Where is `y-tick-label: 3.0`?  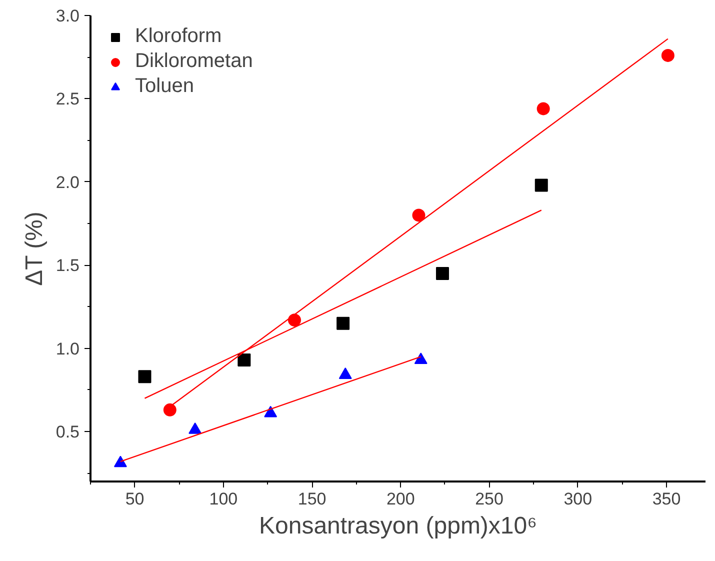
y-tick-label: 3.0 is located at coordinates (68, 16).